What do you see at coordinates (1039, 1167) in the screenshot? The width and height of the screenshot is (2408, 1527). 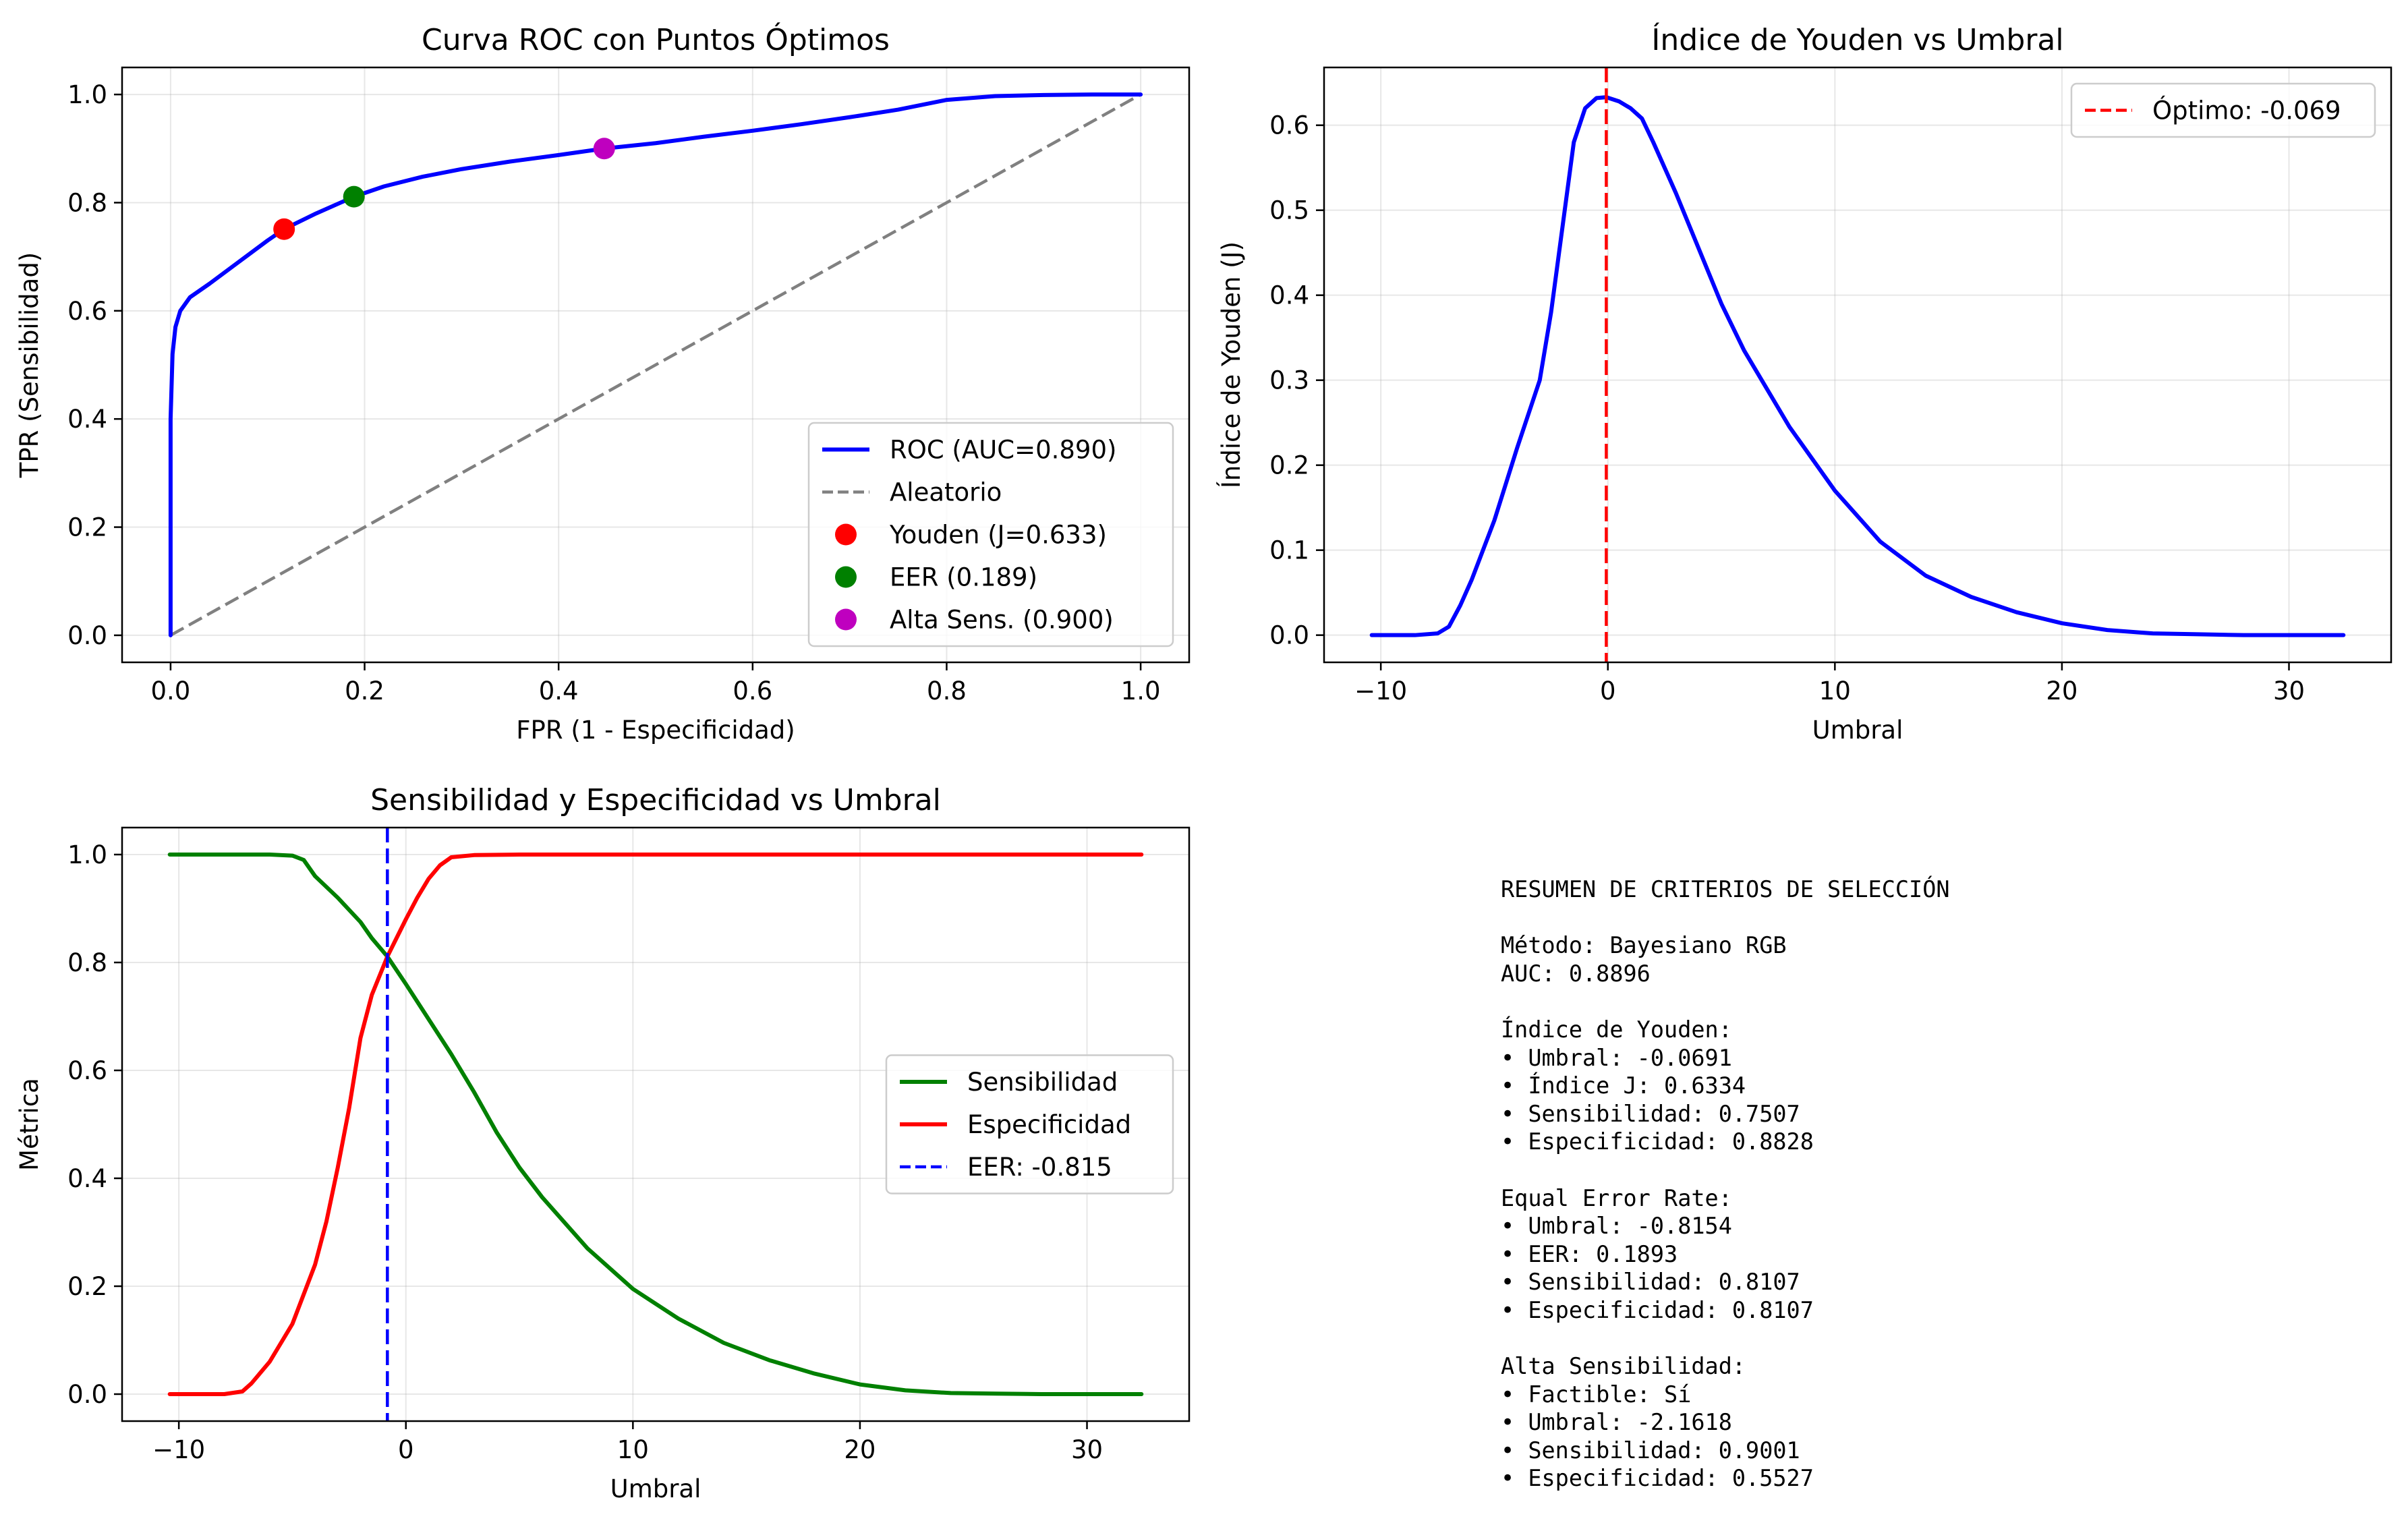 I see `legend-label: EER: -0.815` at bounding box center [1039, 1167].